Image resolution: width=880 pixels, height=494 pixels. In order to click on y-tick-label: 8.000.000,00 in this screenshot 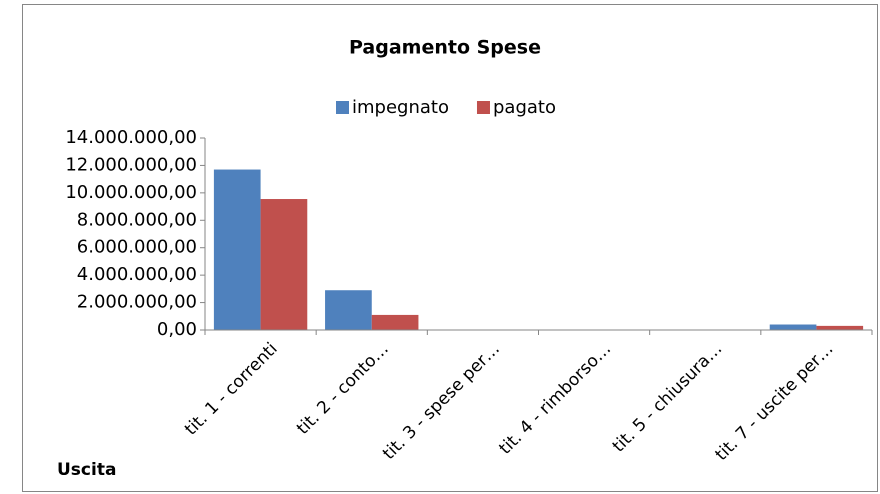, I will do `click(137, 219)`.